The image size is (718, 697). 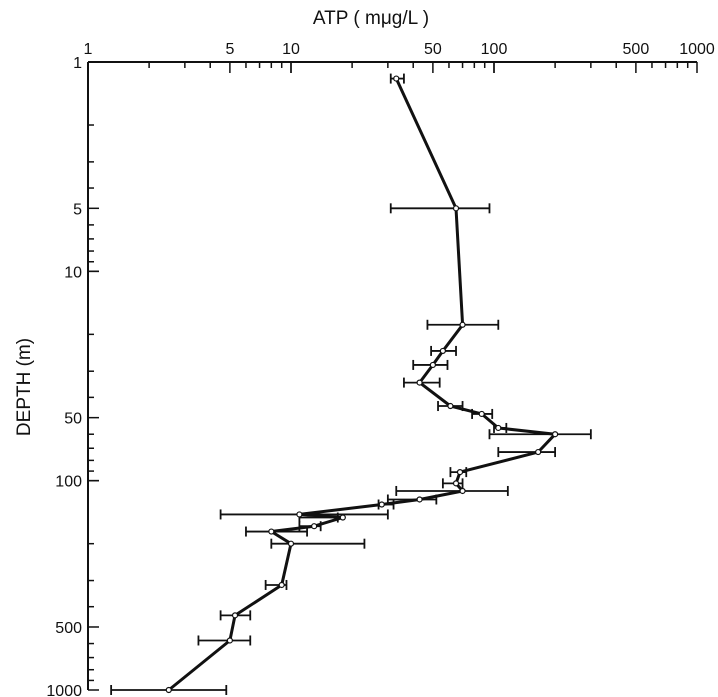 What do you see at coordinates (229, 49) in the screenshot?
I see `x-tick-label: 5` at bounding box center [229, 49].